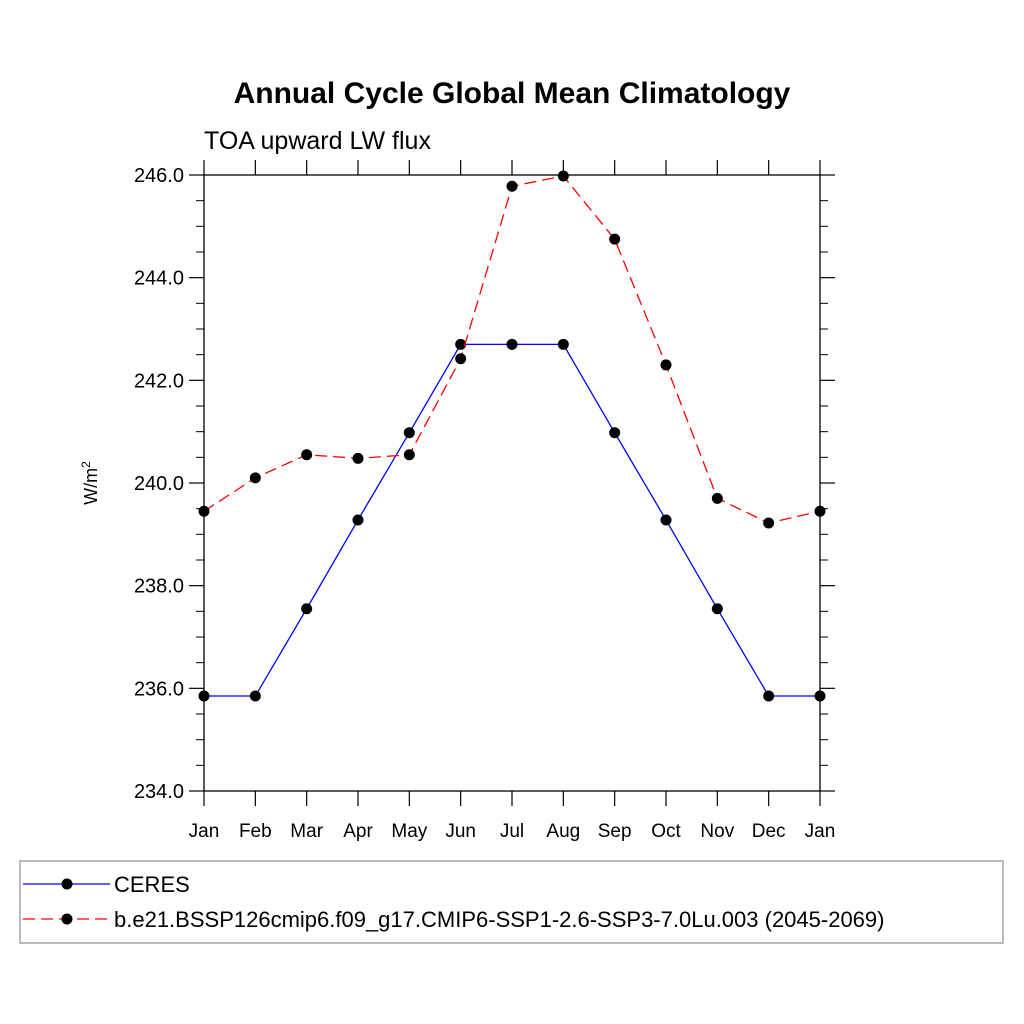  Describe the element at coordinates (717, 831) in the screenshot. I see `x-tick-label: Nov` at that location.